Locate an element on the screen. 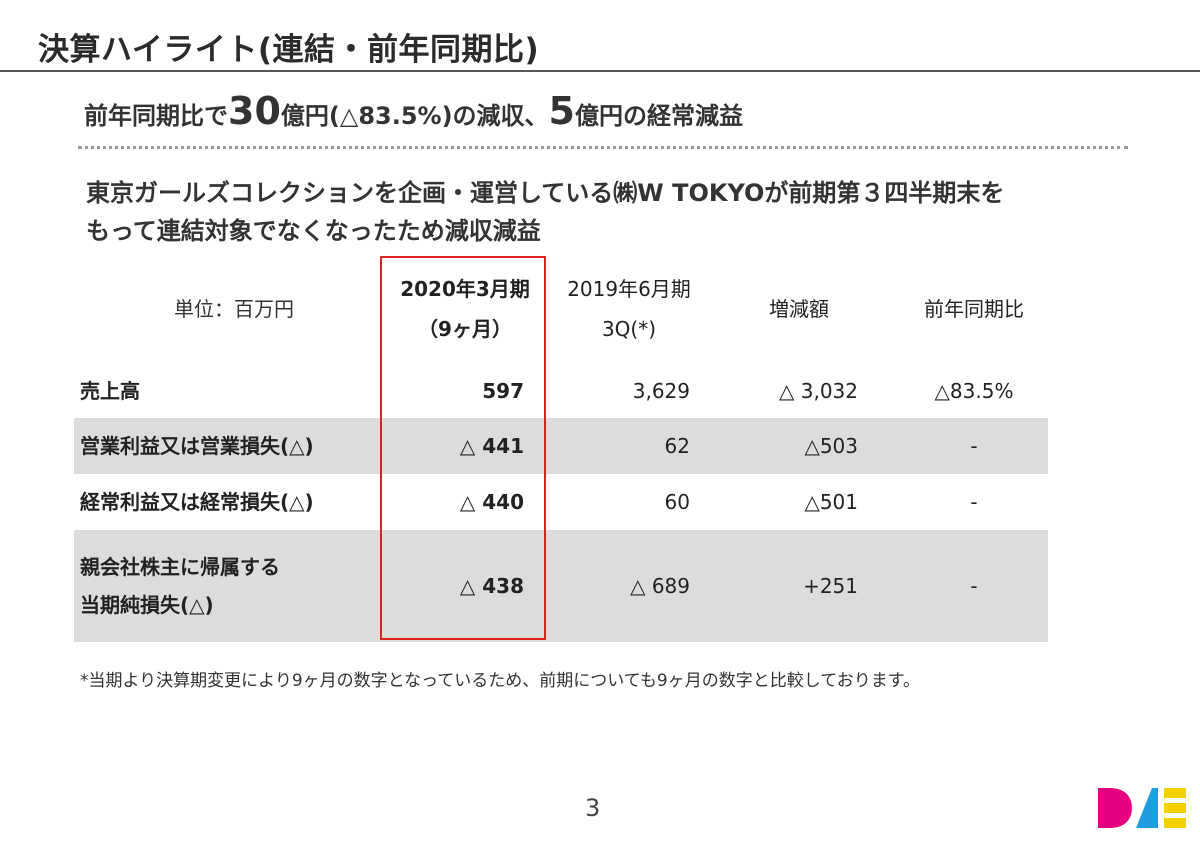  logo-l-shape is located at coordinates (1147, 808).